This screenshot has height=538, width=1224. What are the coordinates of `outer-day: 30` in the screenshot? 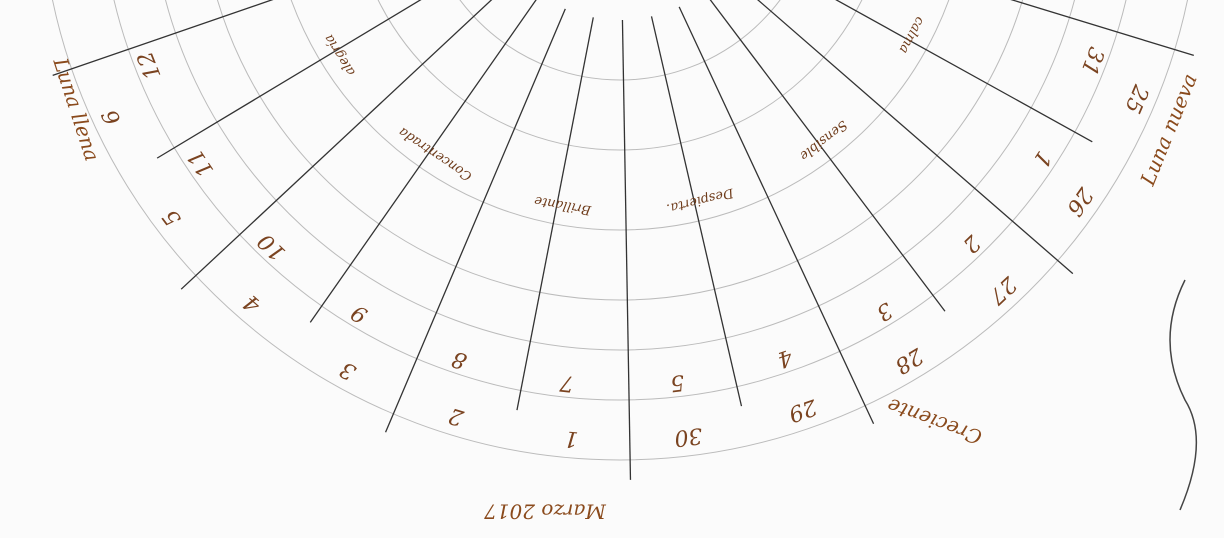 It's located at (688, 436).